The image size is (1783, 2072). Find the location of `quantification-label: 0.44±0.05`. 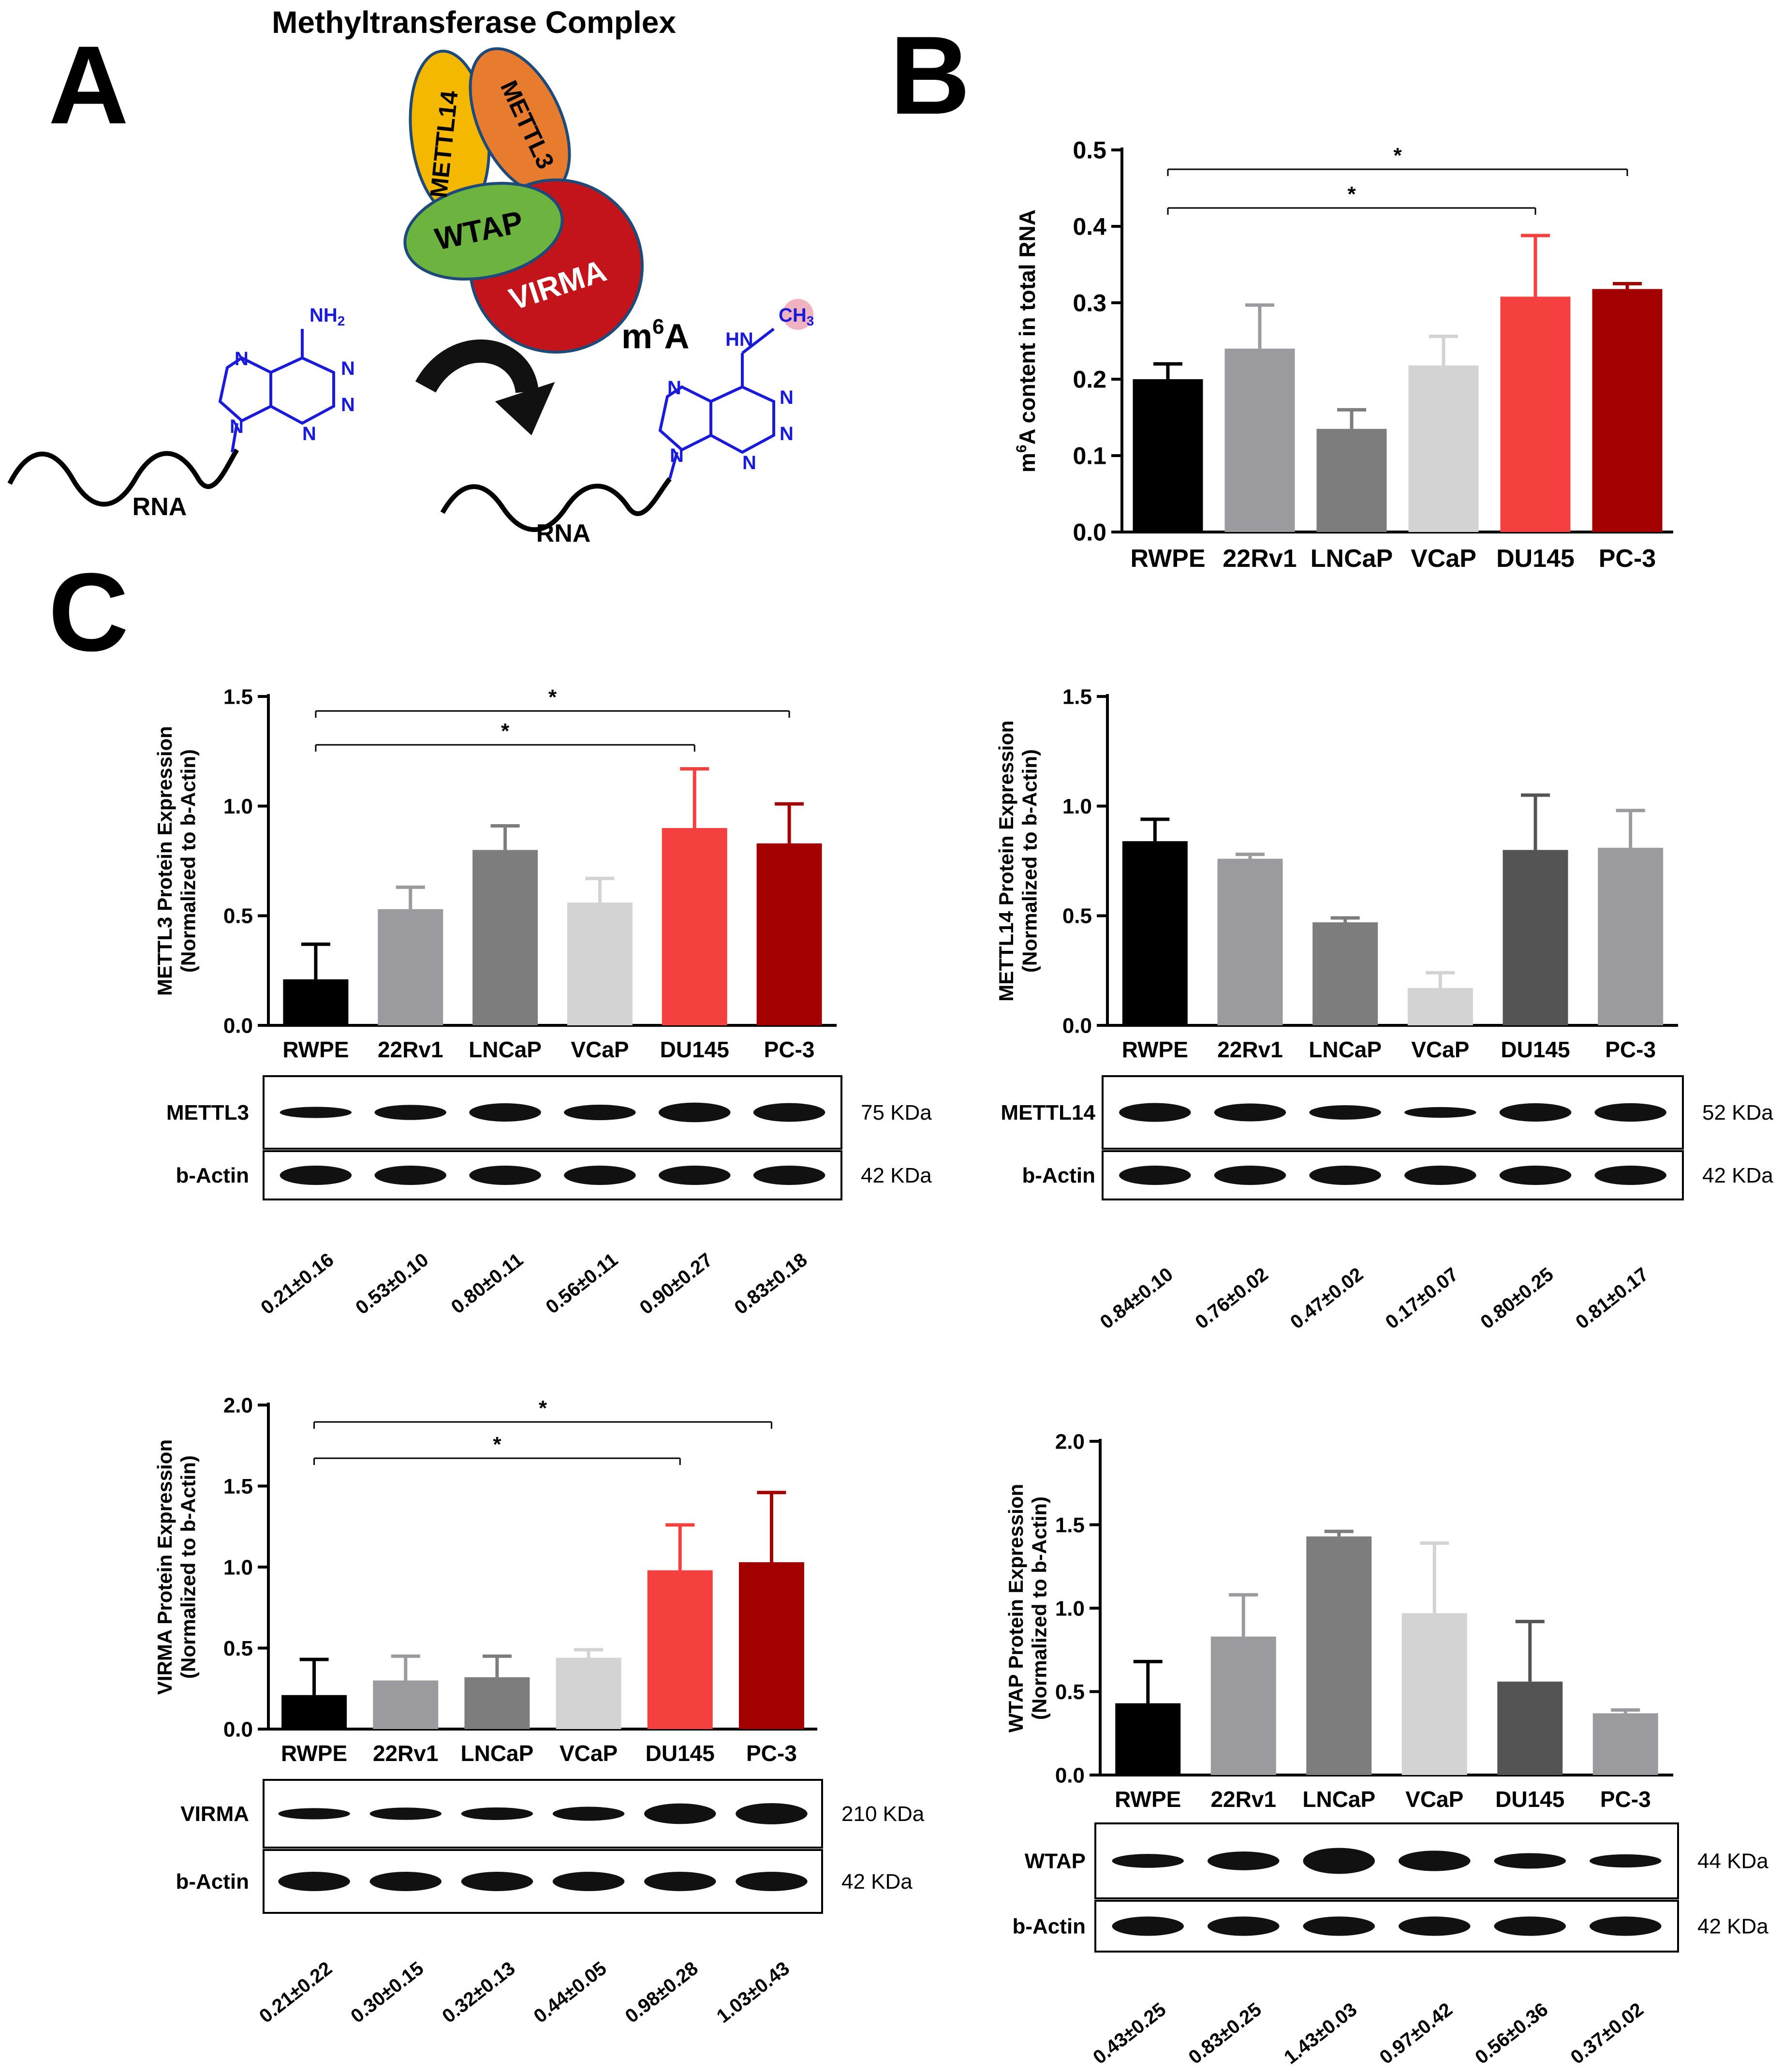

quantification-label: 0.44±0.05 is located at coordinates (570, 1992).